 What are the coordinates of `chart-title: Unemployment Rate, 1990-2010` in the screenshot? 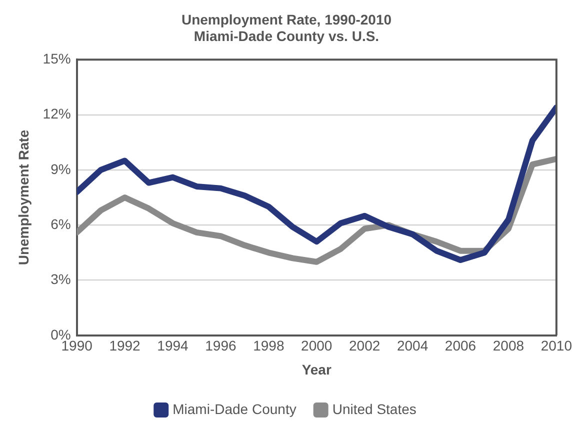 It's located at (286, 19).